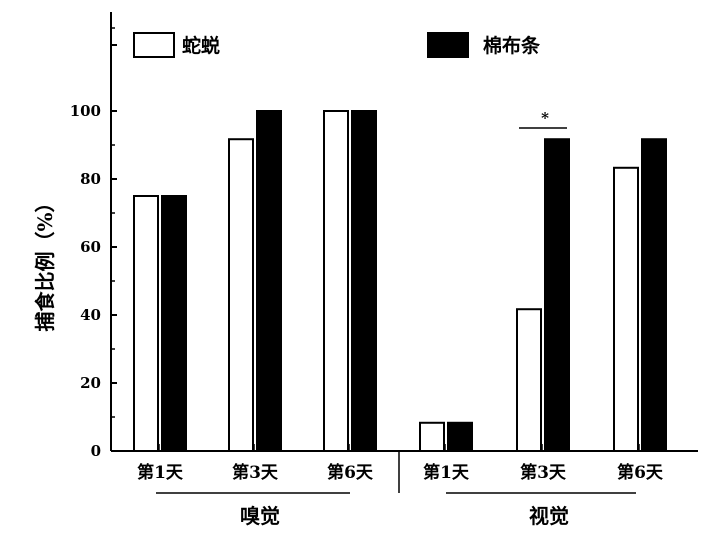 This screenshot has height=554, width=728. Describe the element at coordinates (90, 179) in the screenshot. I see `y-tick-label: 80` at that location.